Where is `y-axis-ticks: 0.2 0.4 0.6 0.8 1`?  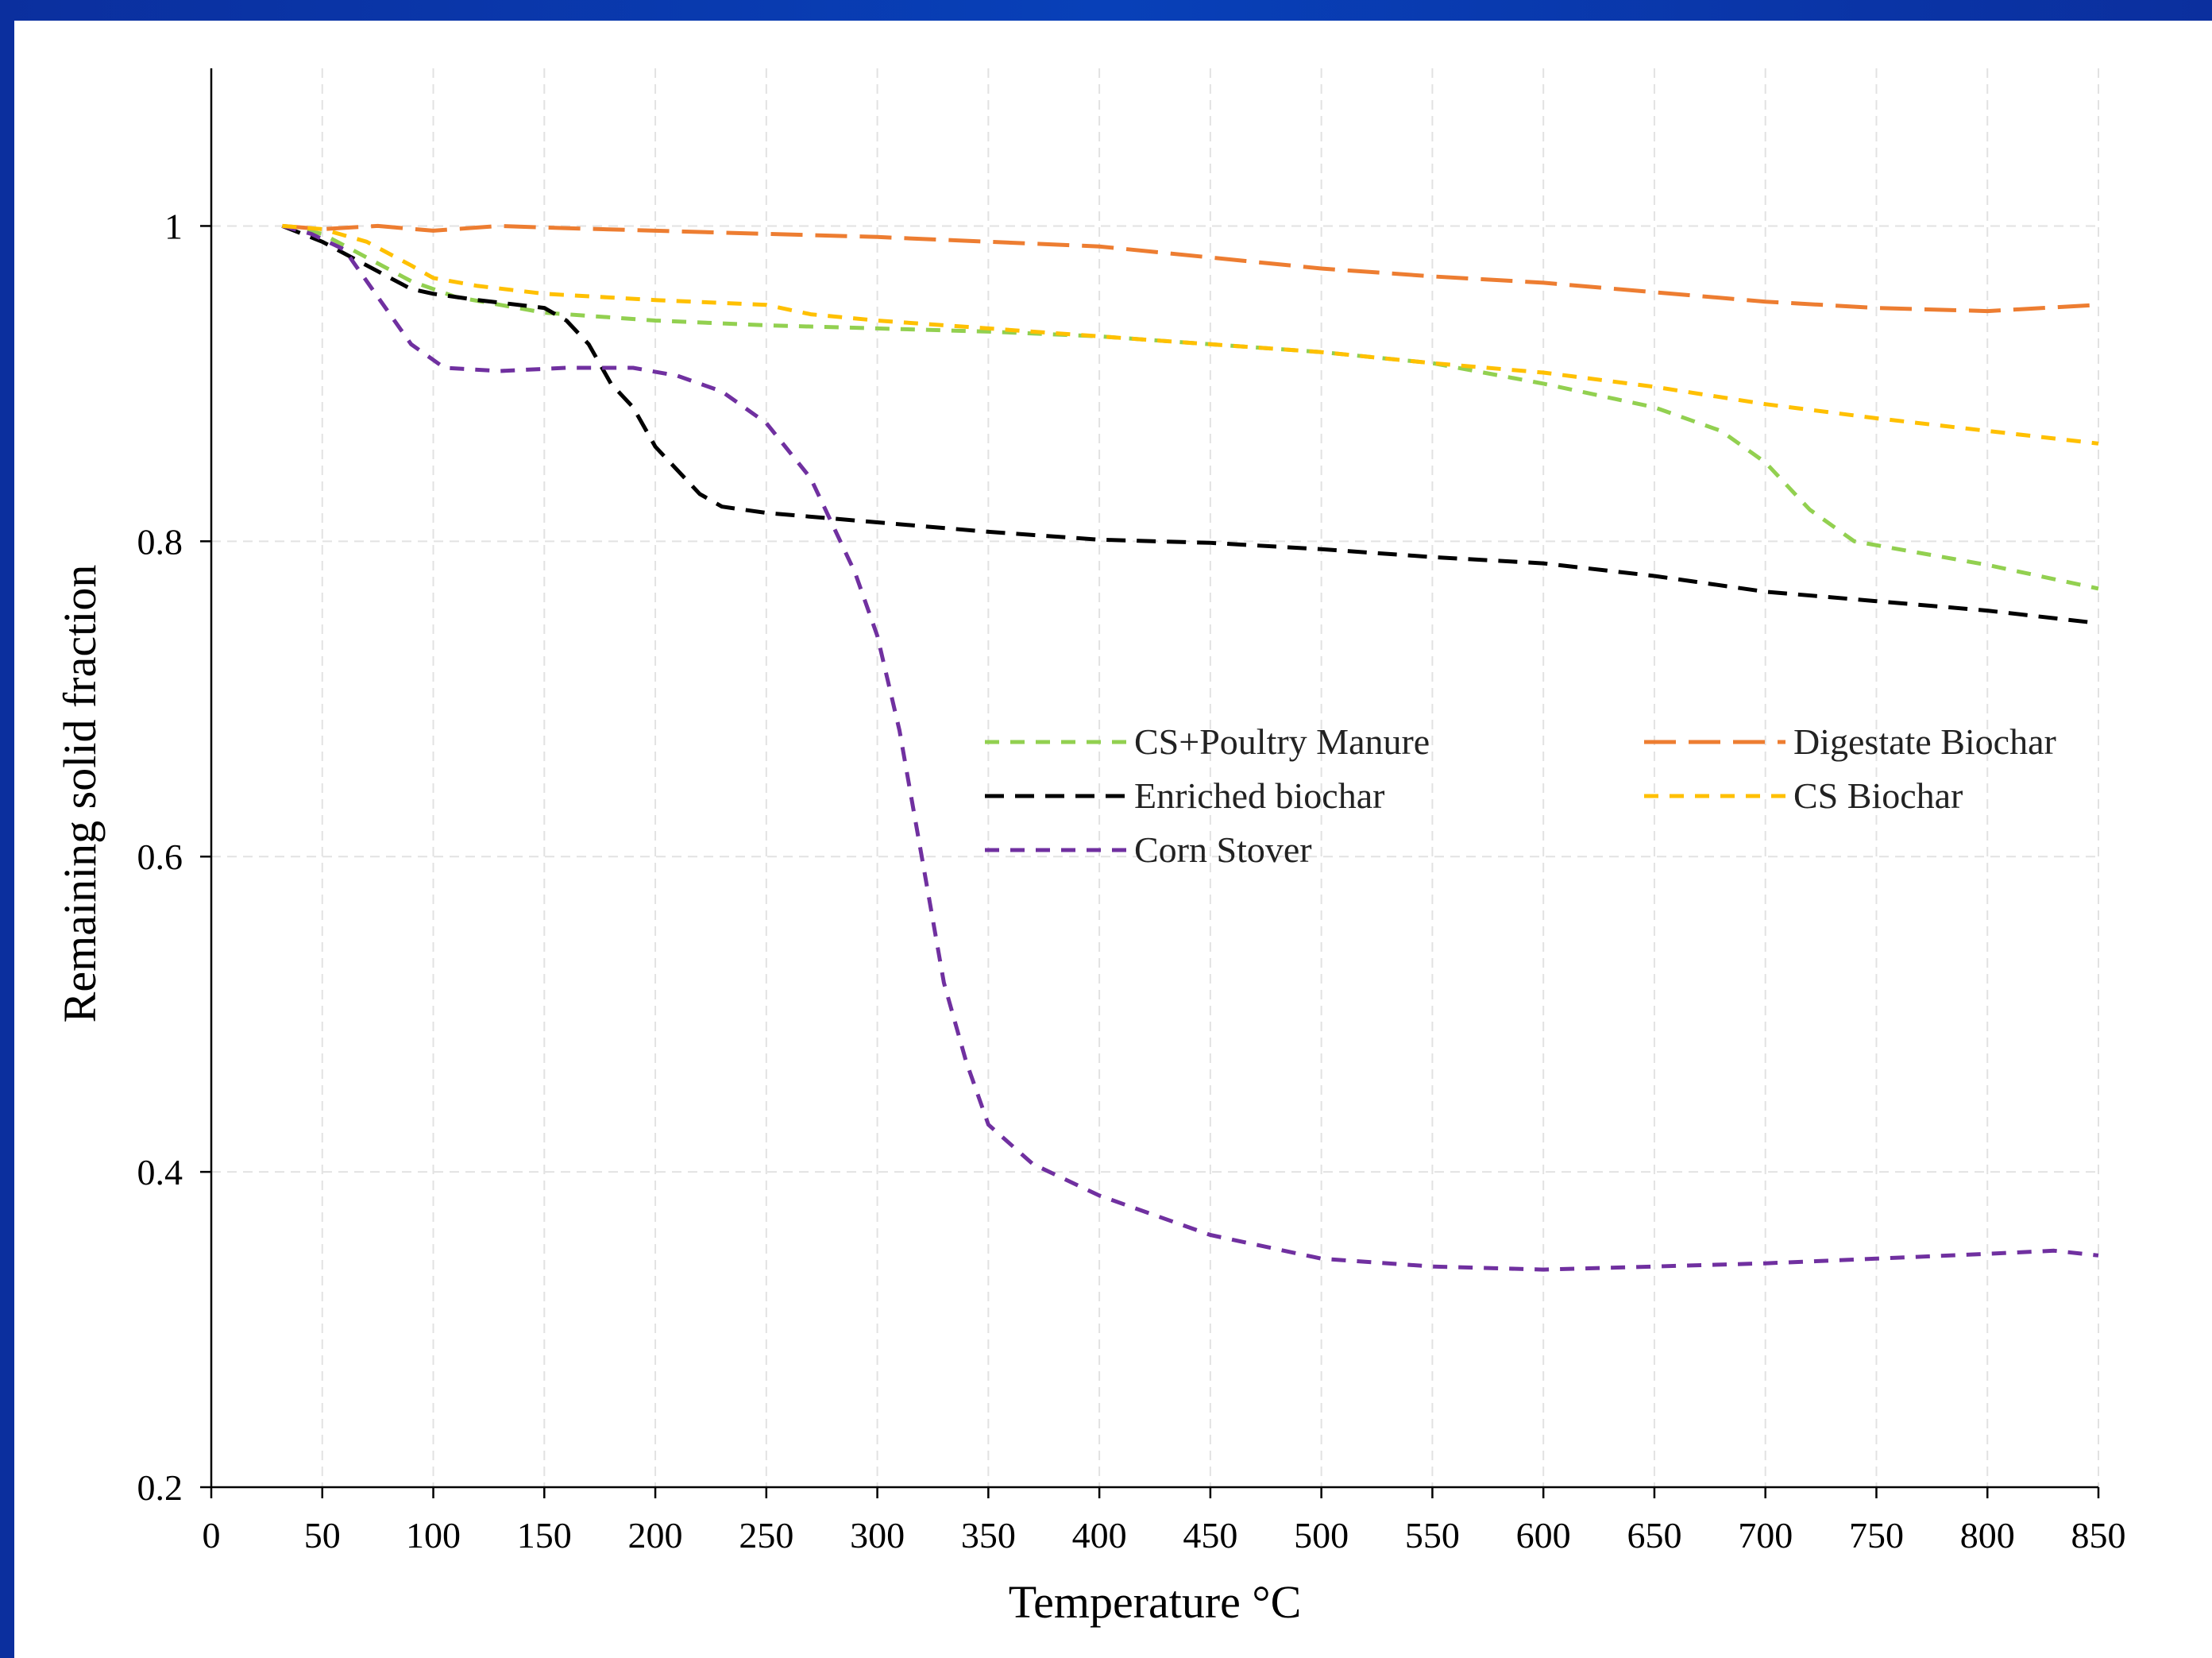
y-axis-ticks: 0.2 0.4 0.6 0.8 1 is located at coordinates (174, 857).